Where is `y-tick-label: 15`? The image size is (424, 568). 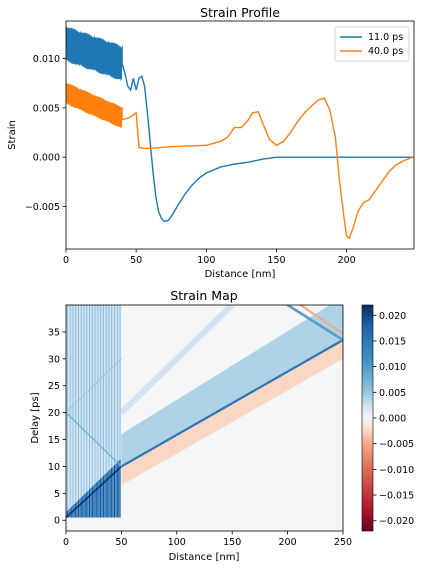 y-tick-label: 15 is located at coordinates (54, 440).